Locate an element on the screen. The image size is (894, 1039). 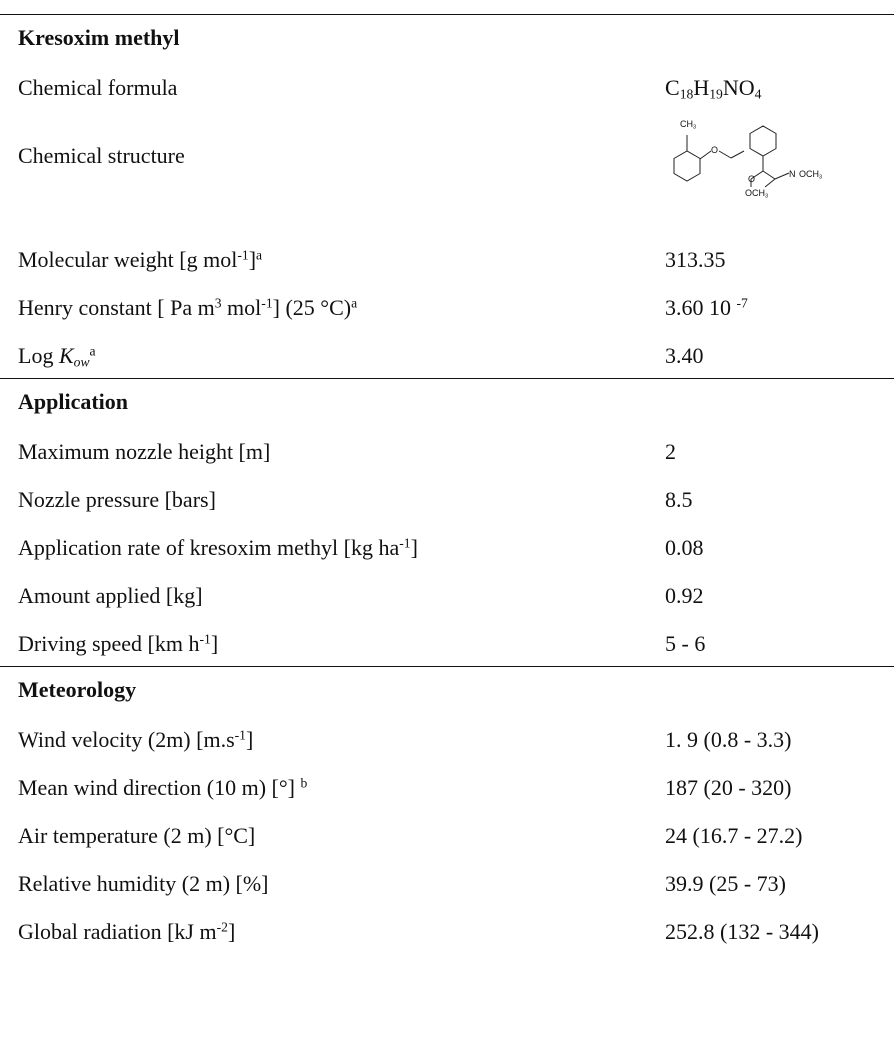
text-run: Chemical structure is located at coordinates (101, 155).